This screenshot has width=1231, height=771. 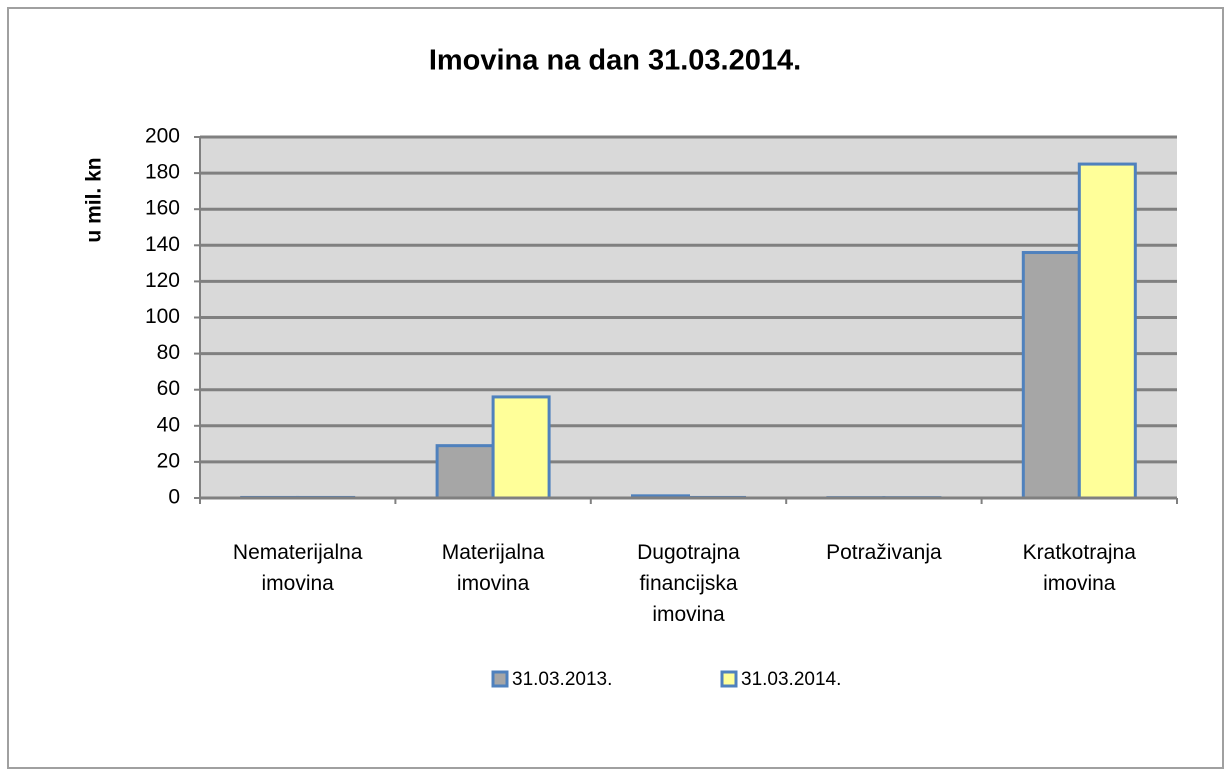 I want to click on y-tick-label: 160, so click(x=162, y=208).